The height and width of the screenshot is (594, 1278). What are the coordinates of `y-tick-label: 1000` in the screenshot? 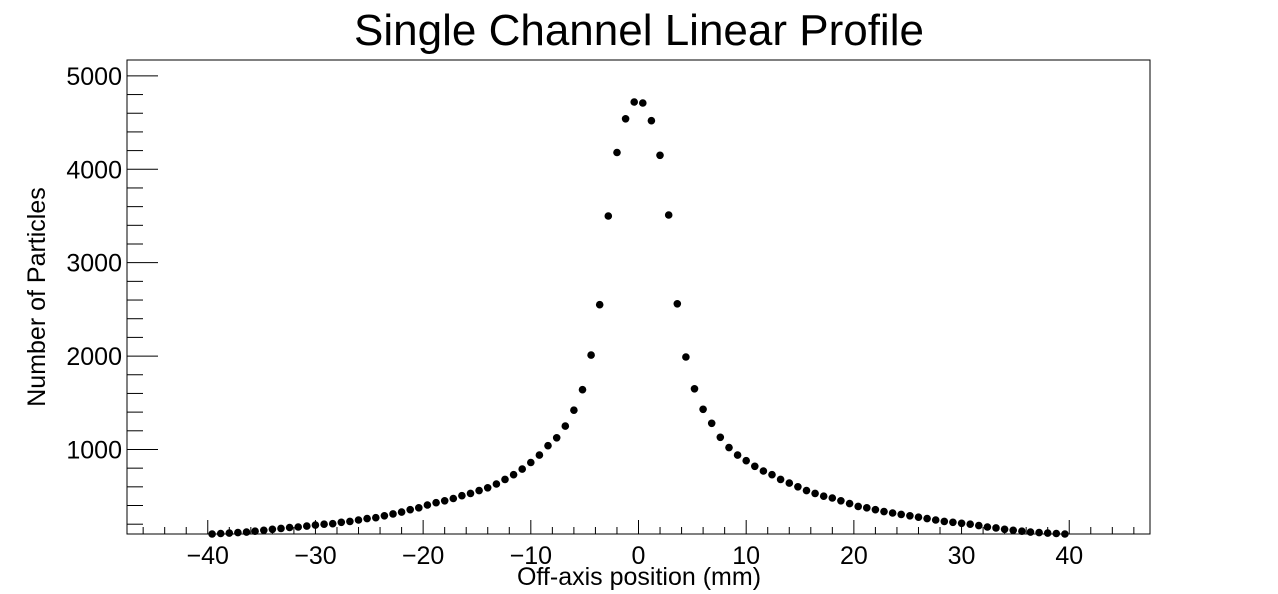 It's located at (94, 450).